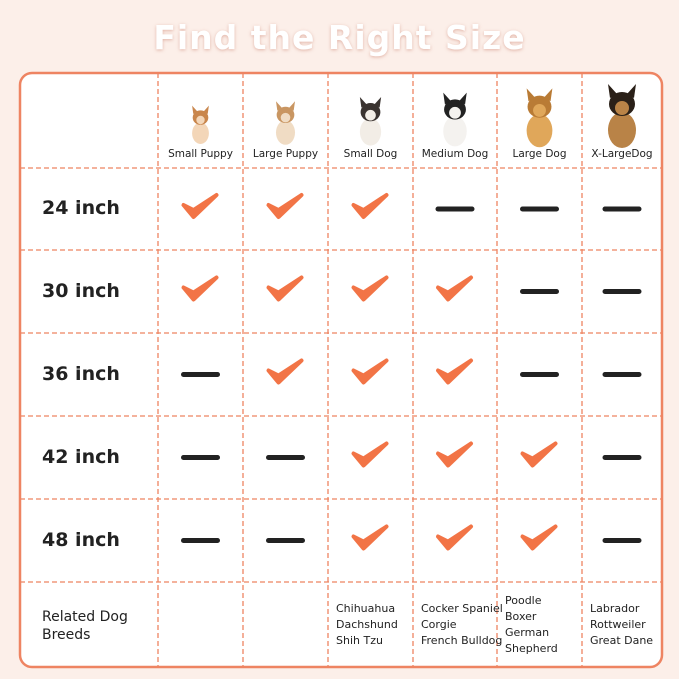 The height and width of the screenshot is (679, 679). What do you see at coordinates (462, 640) in the screenshot?
I see `breed-name: French Bulldog` at bounding box center [462, 640].